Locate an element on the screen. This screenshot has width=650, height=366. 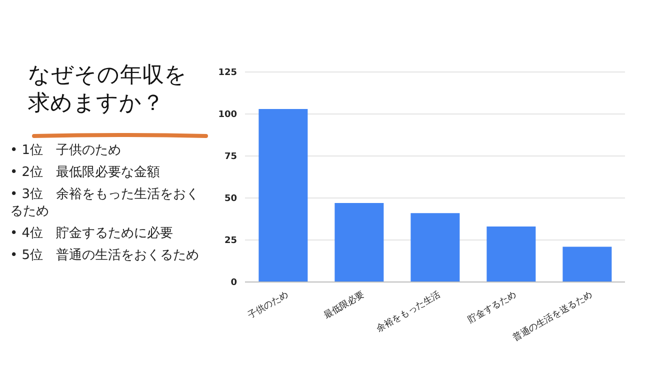
text: • 2位 最低限必要な金額 is located at coordinates (86, 172).